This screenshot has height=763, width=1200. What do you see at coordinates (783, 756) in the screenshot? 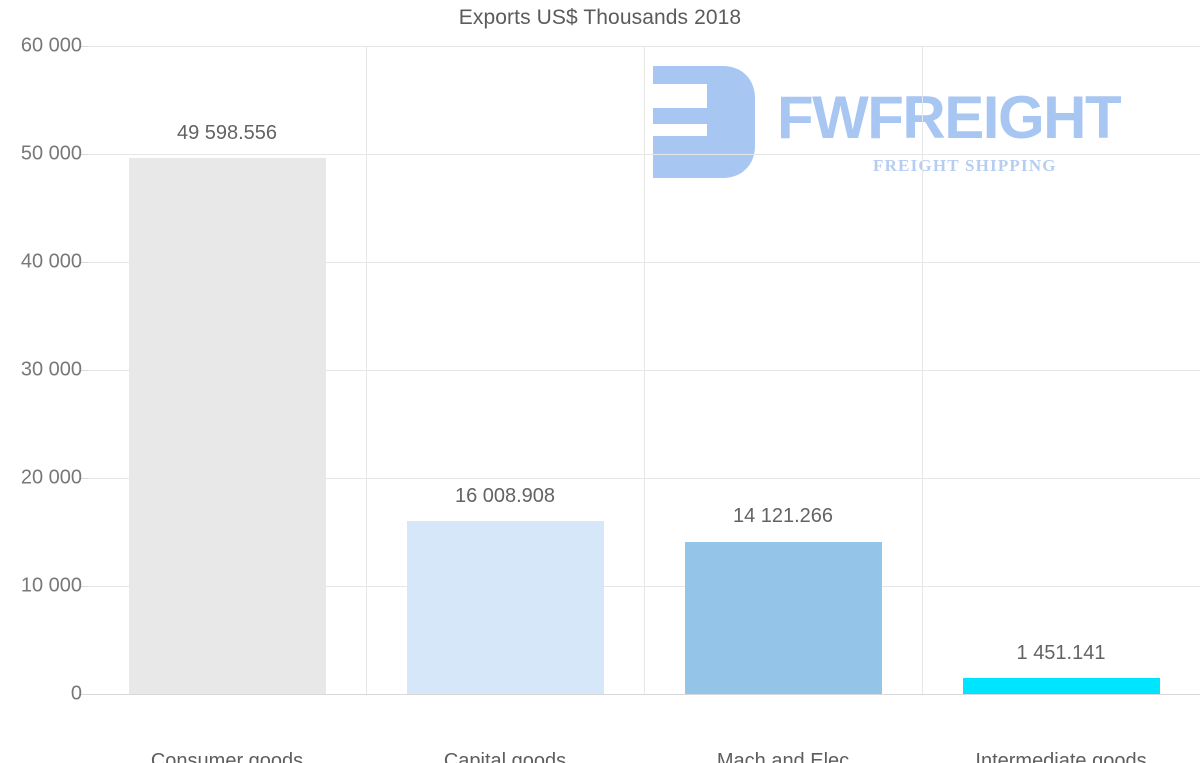
I see `x-tick-label: Mach and Elec` at bounding box center [783, 756].